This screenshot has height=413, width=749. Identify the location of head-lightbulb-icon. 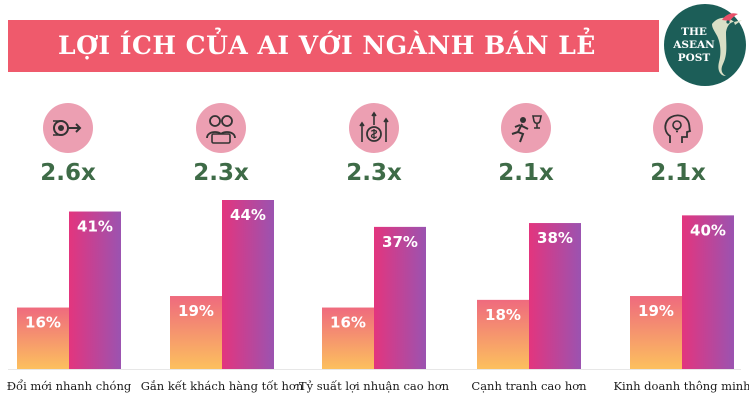
(678, 128).